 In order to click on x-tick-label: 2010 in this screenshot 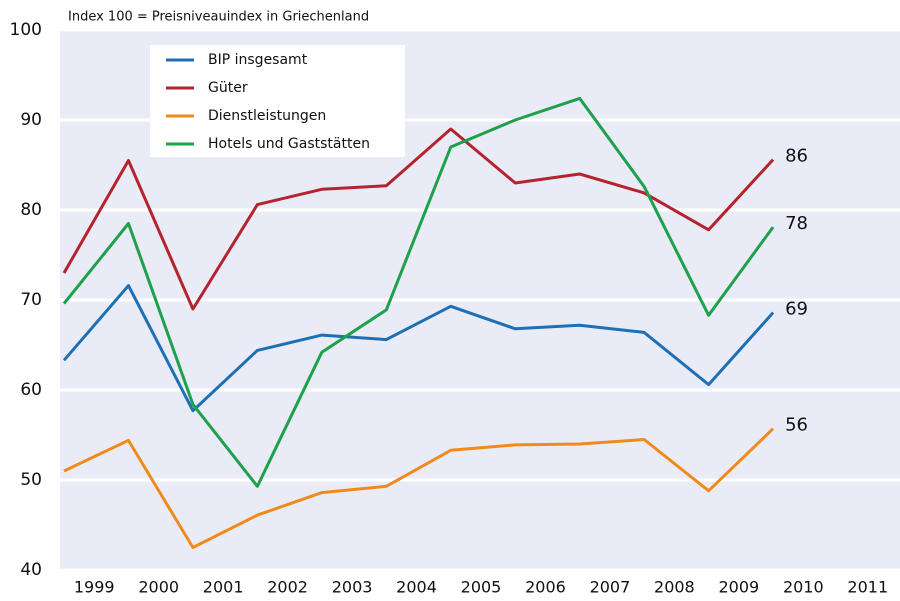, I will do `click(803, 587)`.